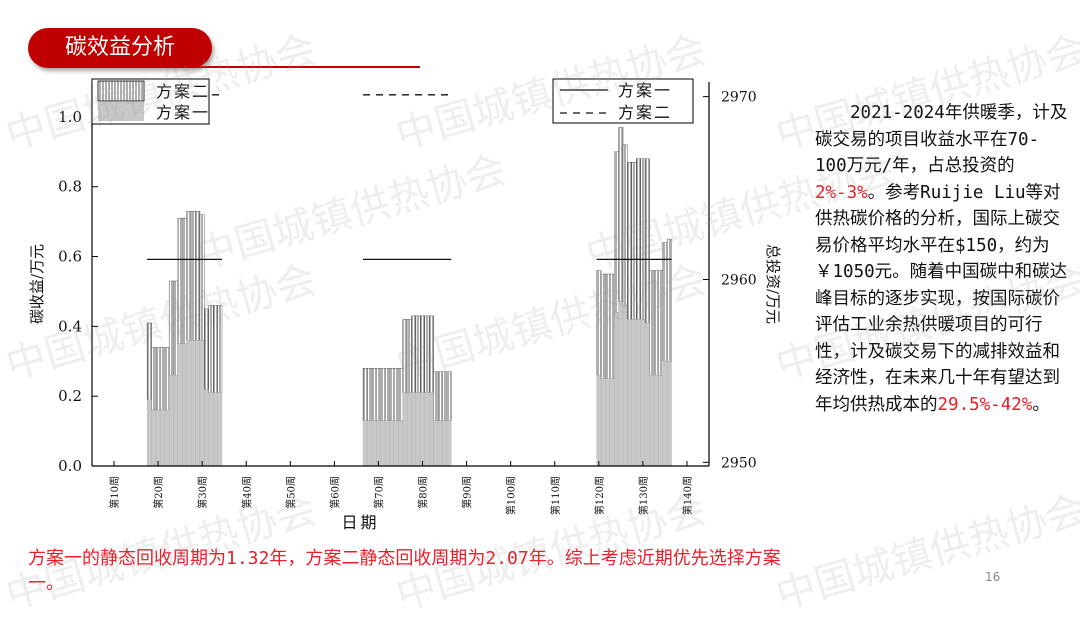  What do you see at coordinates (511, 495) in the screenshot?
I see `x-tick-label: 第100周` at bounding box center [511, 495].